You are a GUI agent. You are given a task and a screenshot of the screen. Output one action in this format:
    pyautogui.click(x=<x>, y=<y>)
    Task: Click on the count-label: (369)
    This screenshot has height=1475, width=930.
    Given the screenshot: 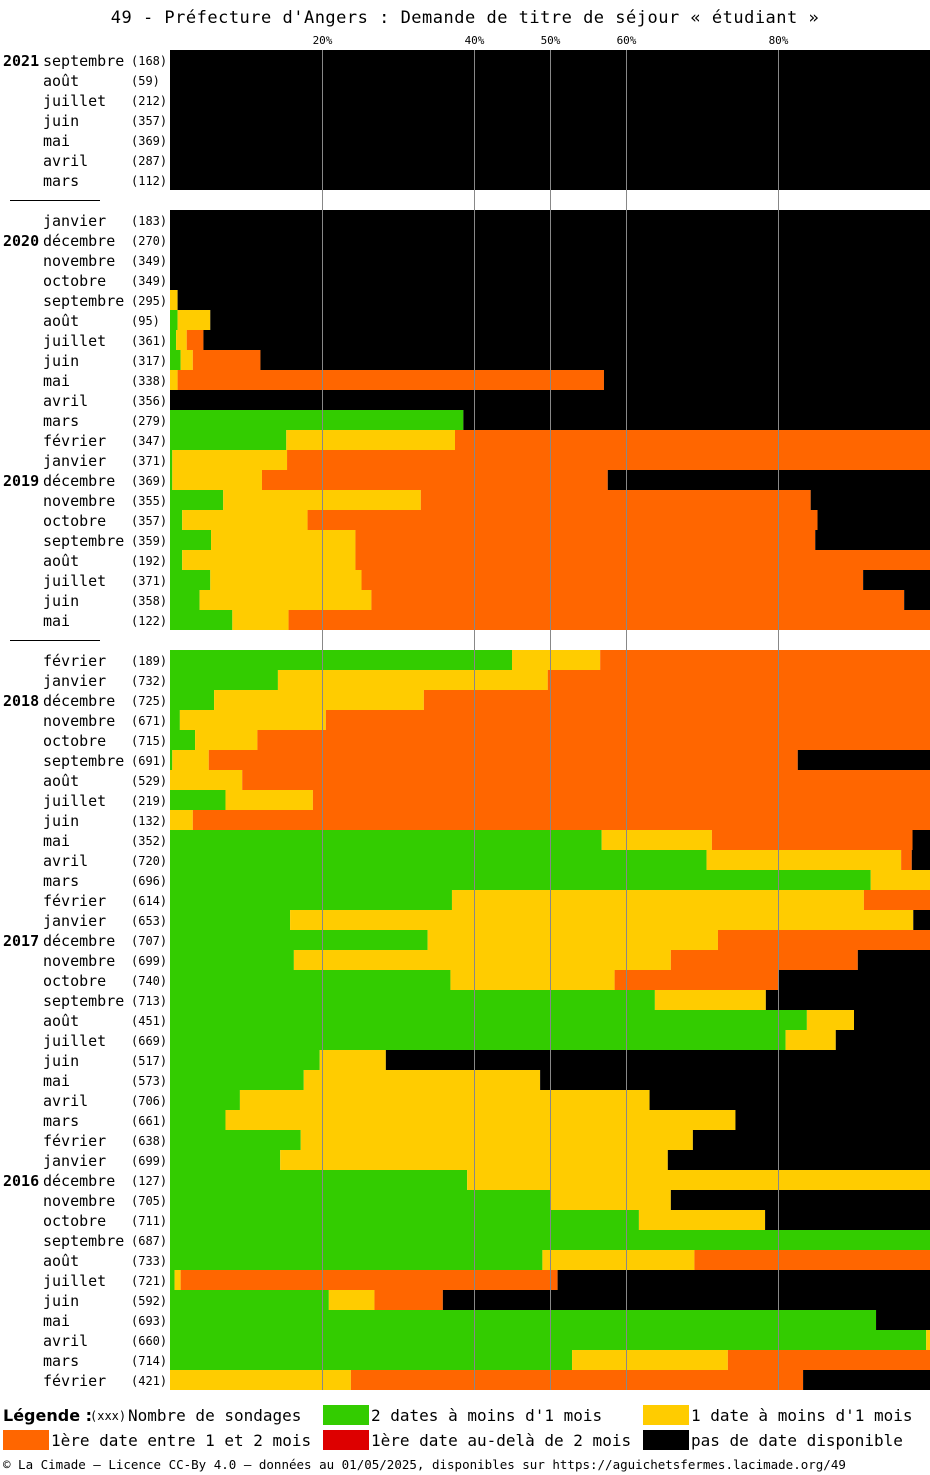 What is the action you would take?
    pyautogui.click(x=149, y=481)
    